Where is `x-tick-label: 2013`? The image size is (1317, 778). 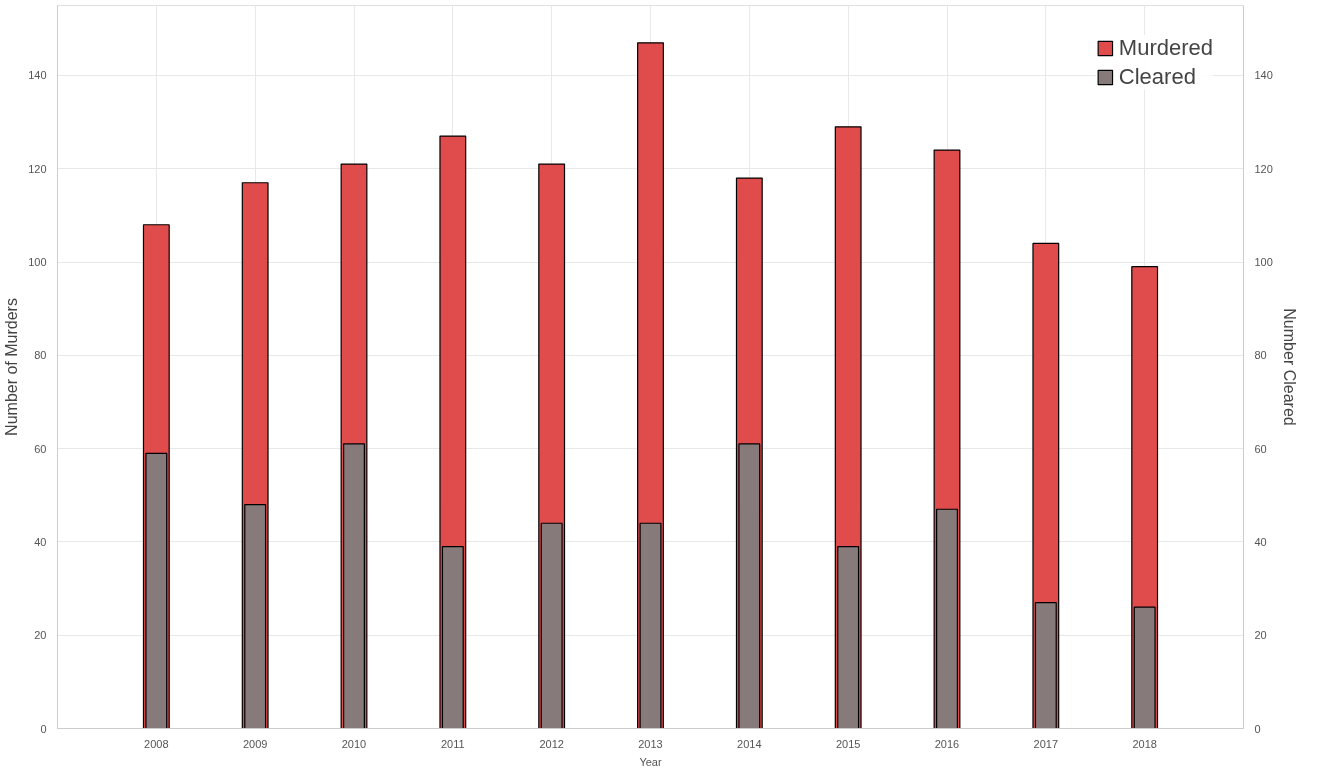 x-tick-label: 2013 is located at coordinates (650, 743).